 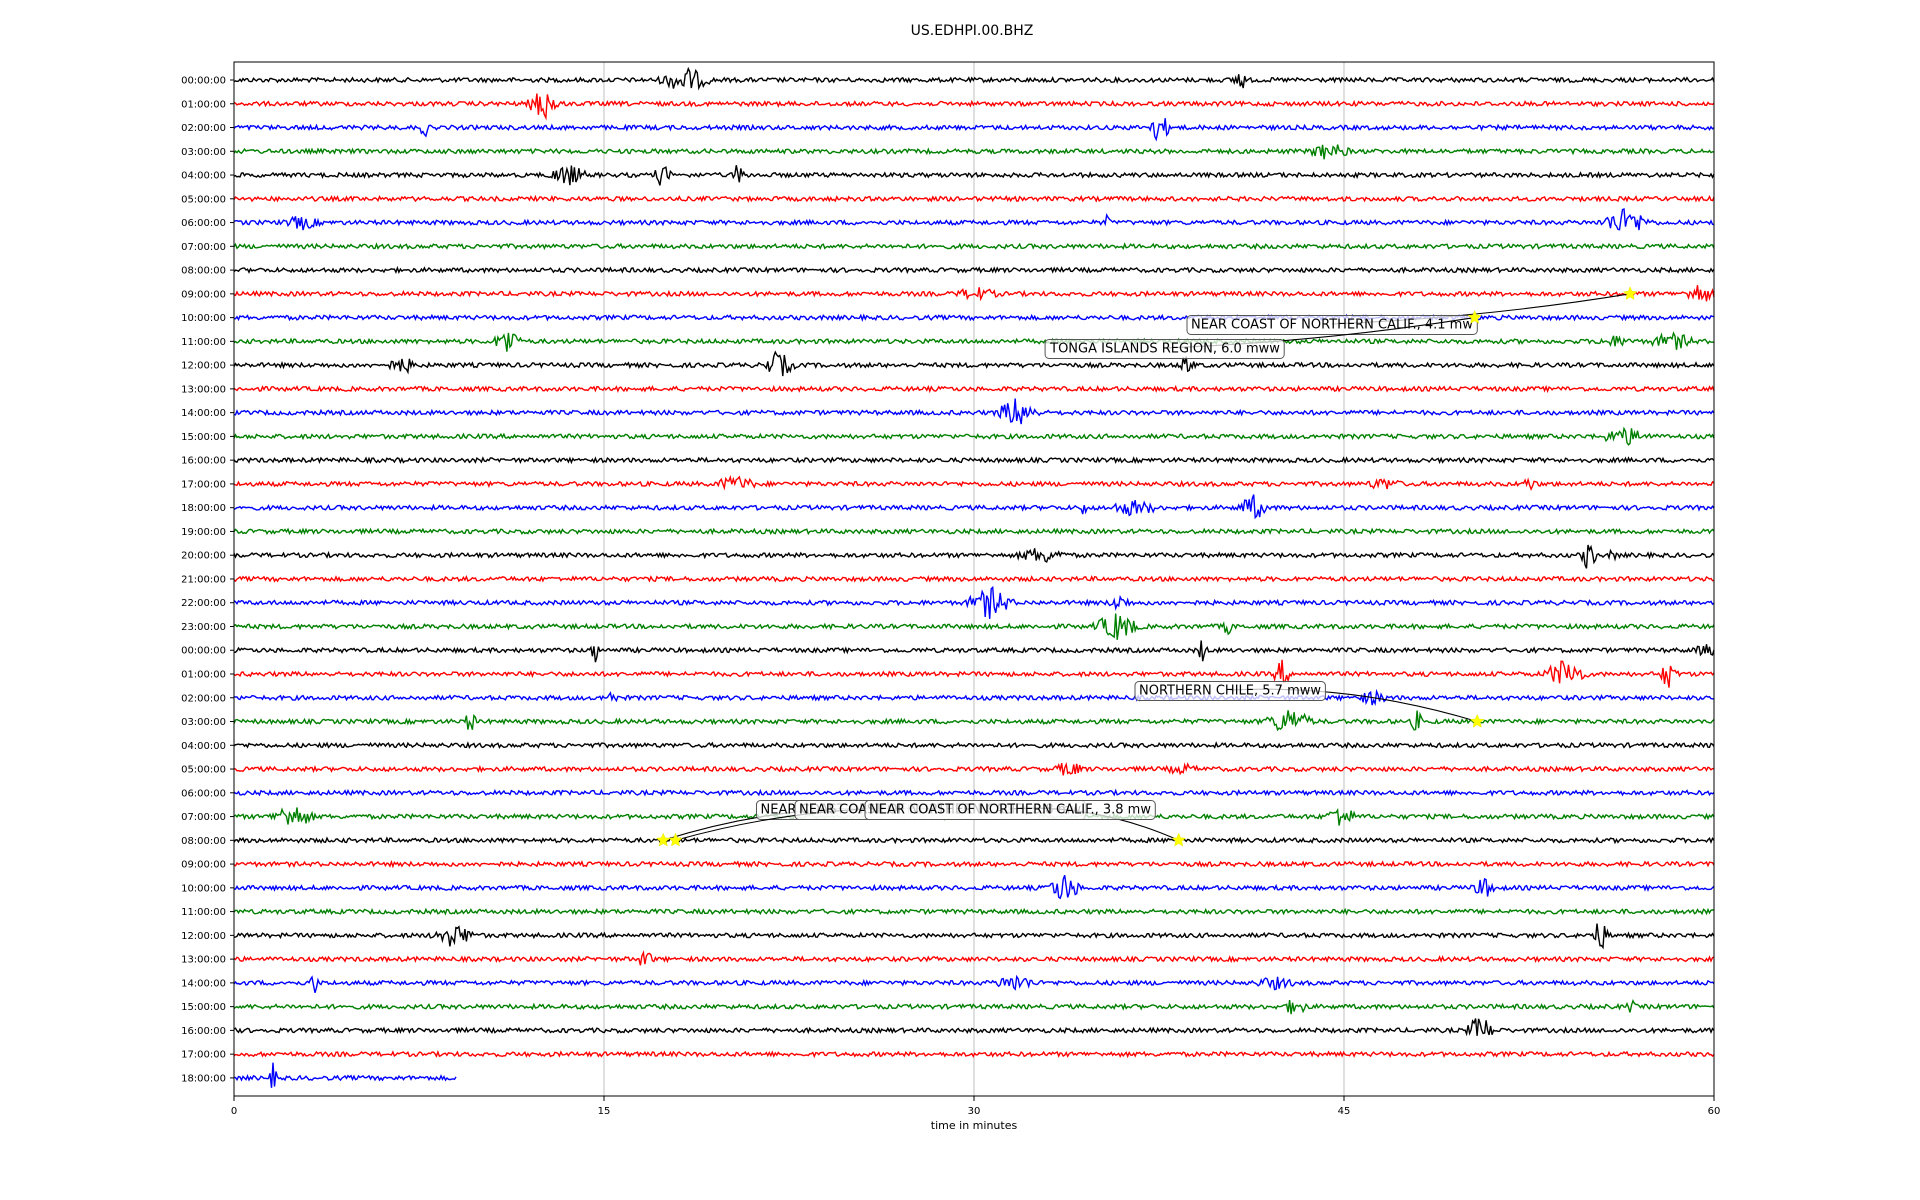 I want to click on x-tick-label: 15, so click(x=604, y=1111).